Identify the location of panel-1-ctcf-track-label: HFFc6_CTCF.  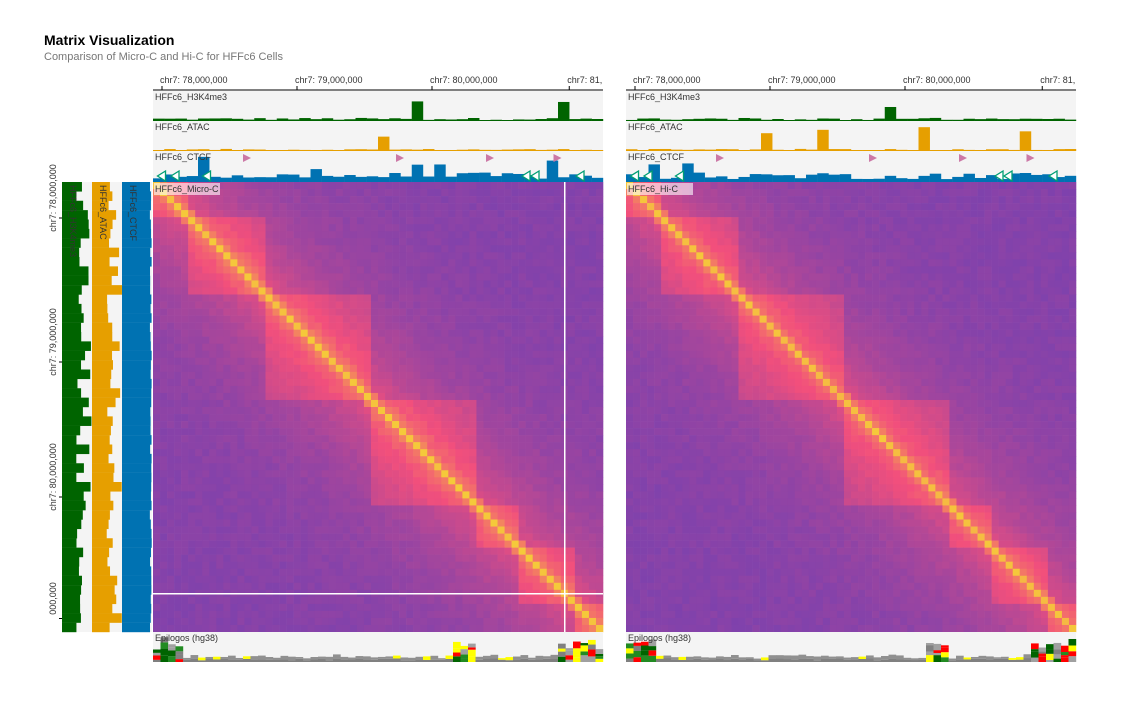
(656, 157).